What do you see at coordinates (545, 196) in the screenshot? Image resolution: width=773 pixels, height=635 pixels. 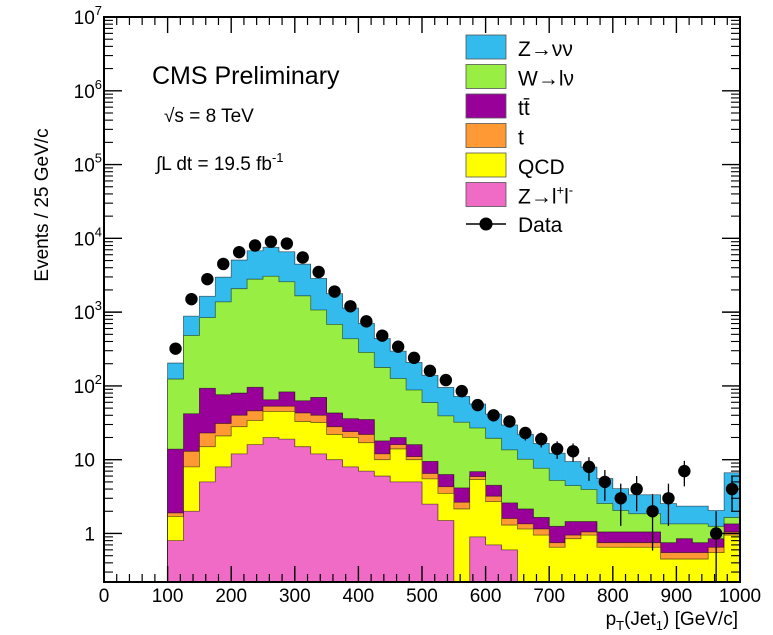 I see `legend-label: Z→l+l-` at bounding box center [545, 196].